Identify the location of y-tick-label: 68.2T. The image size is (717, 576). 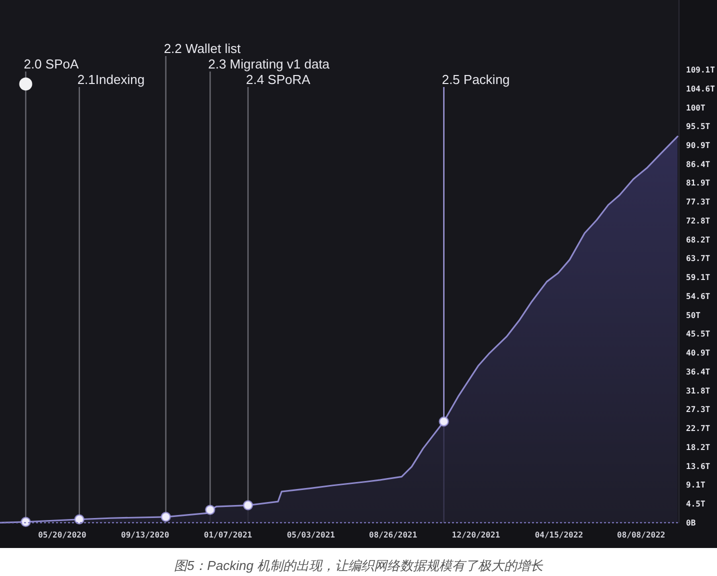
(698, 239).